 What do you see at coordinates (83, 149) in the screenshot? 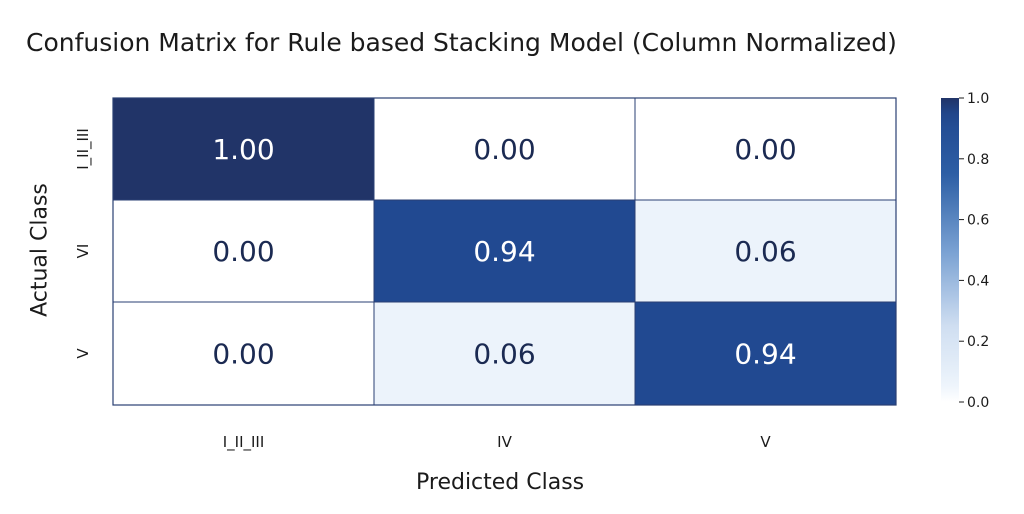
I see `y-tick-label-0: I_II_III` at bounding box center [83, 149].